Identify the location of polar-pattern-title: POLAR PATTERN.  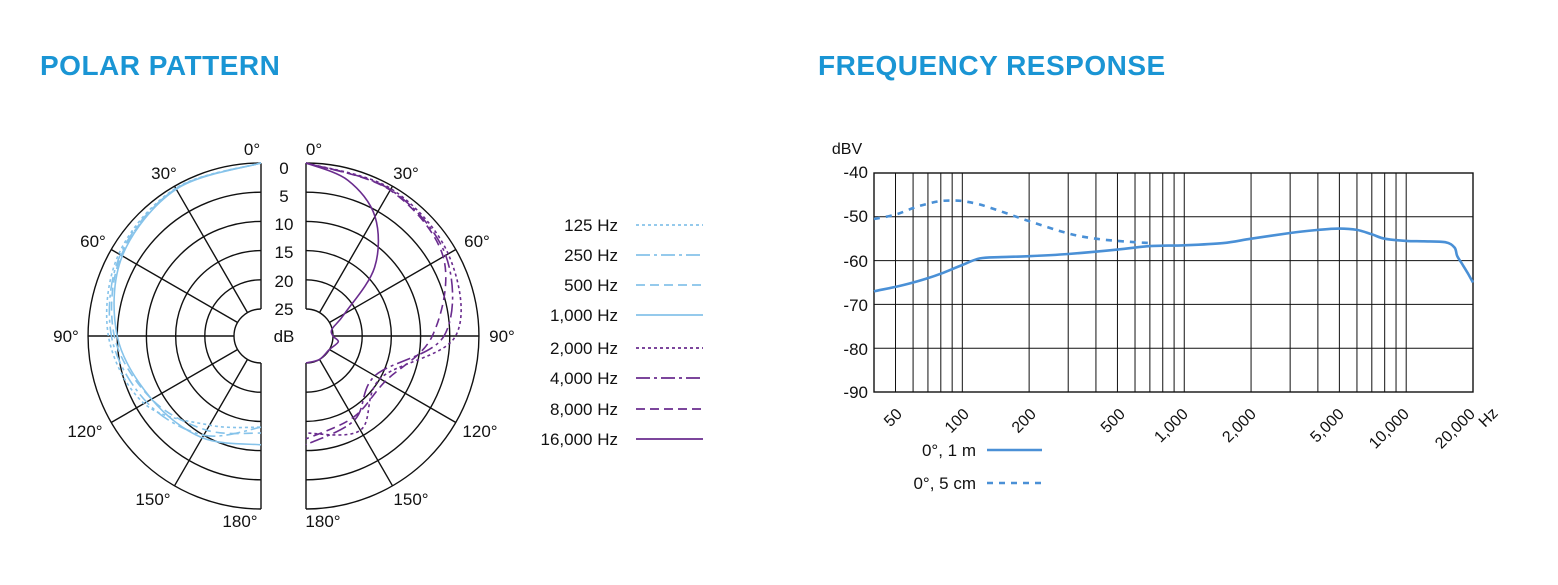
(160, 65).